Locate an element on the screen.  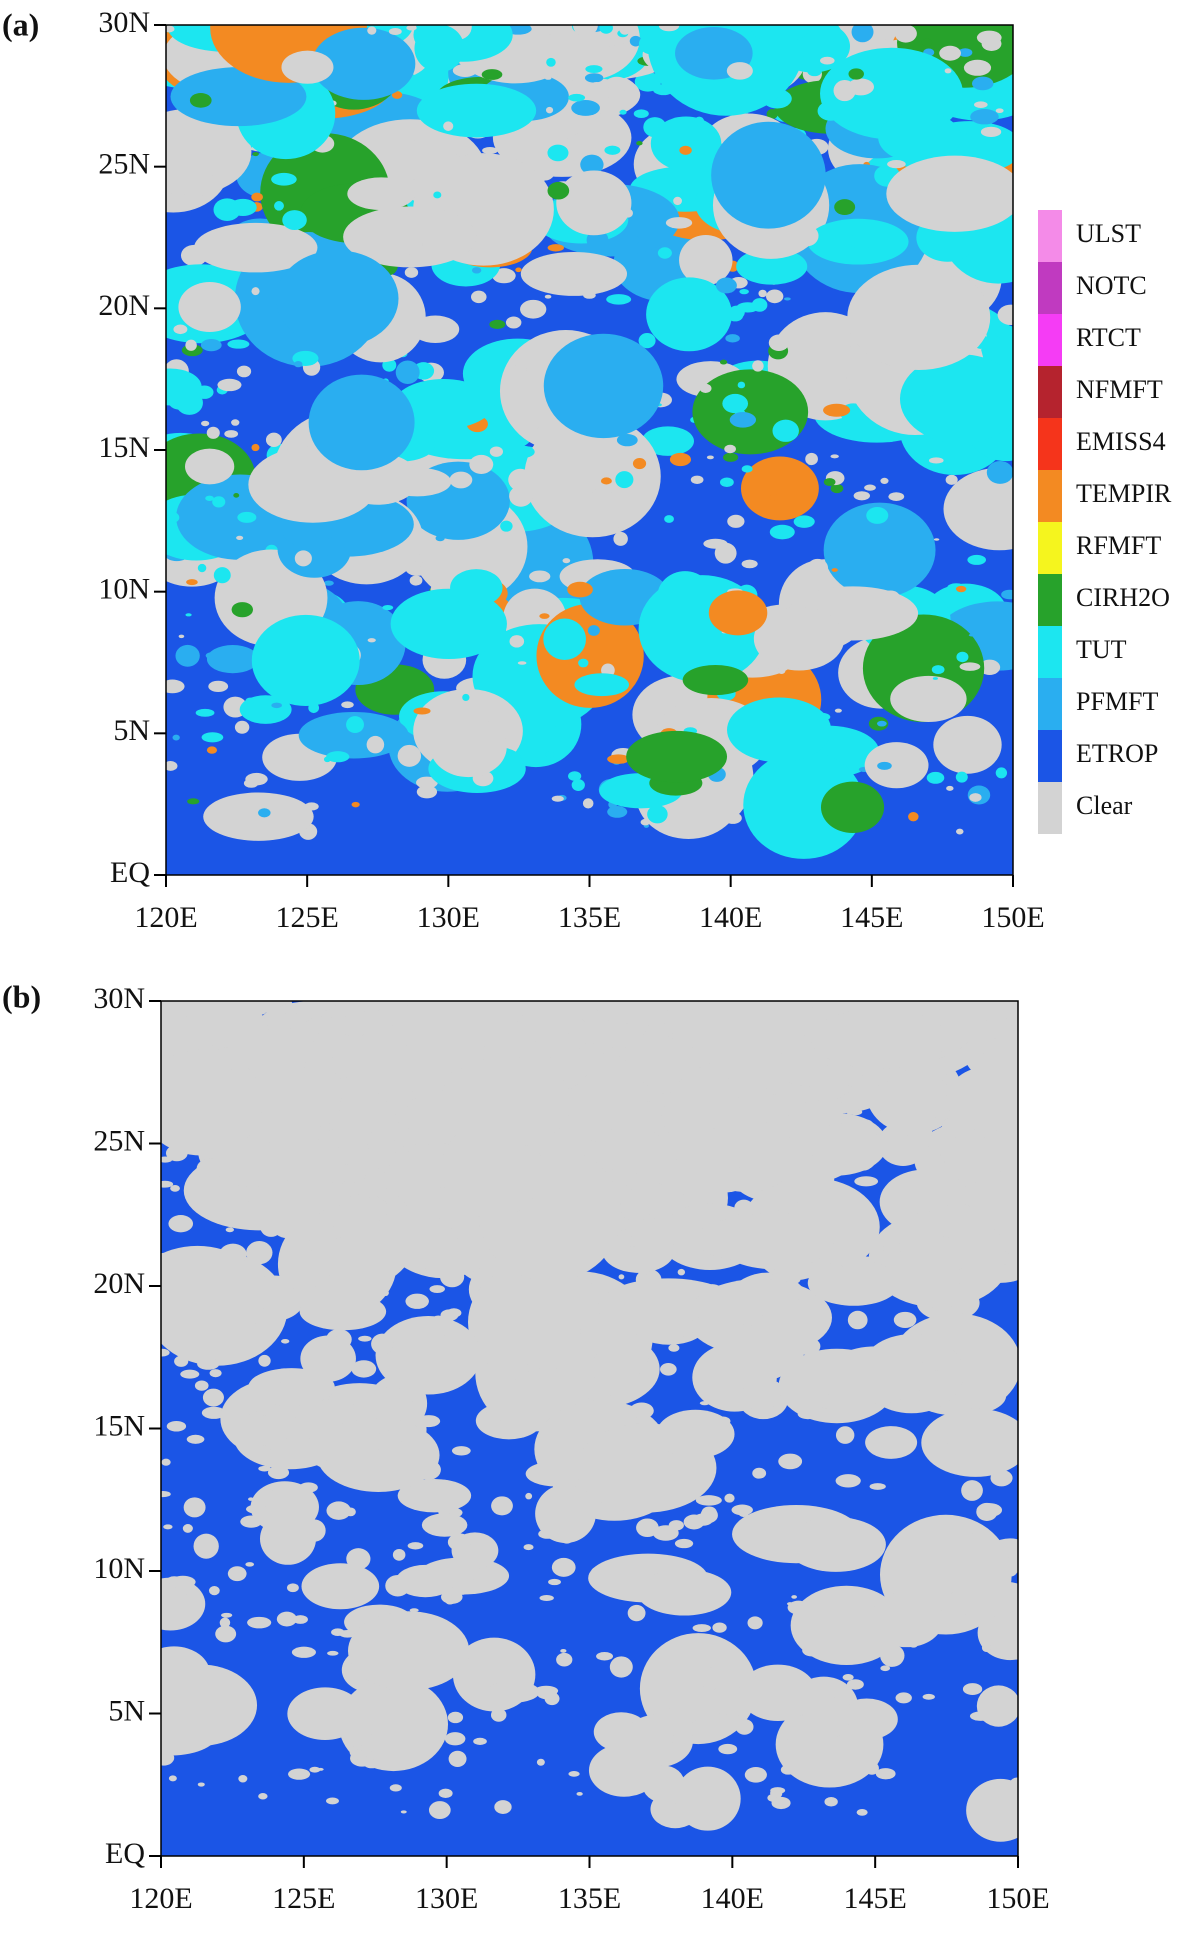
x-tick-label: 120E is located at coordinates (160, 1898).